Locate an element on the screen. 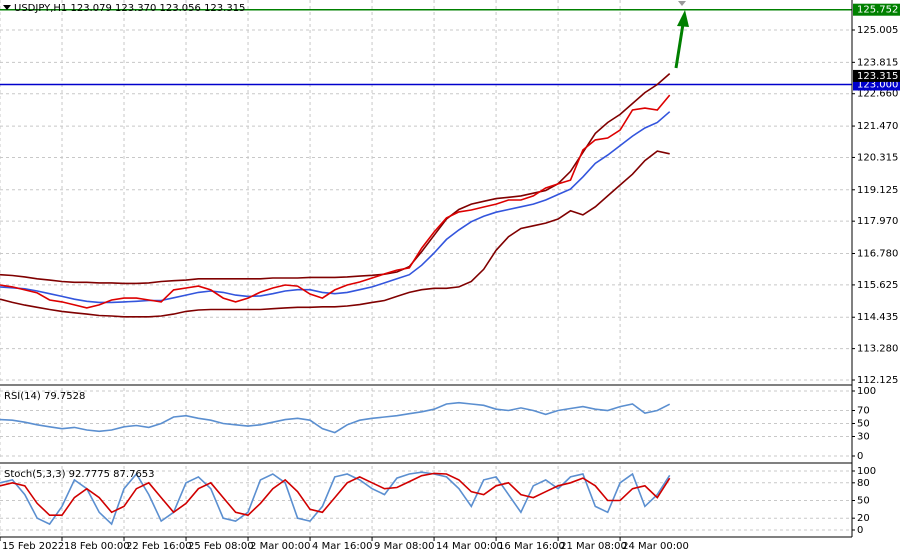 This screenshot has width=900, height=556. menu-triangle is located at coordinates (7, 7).